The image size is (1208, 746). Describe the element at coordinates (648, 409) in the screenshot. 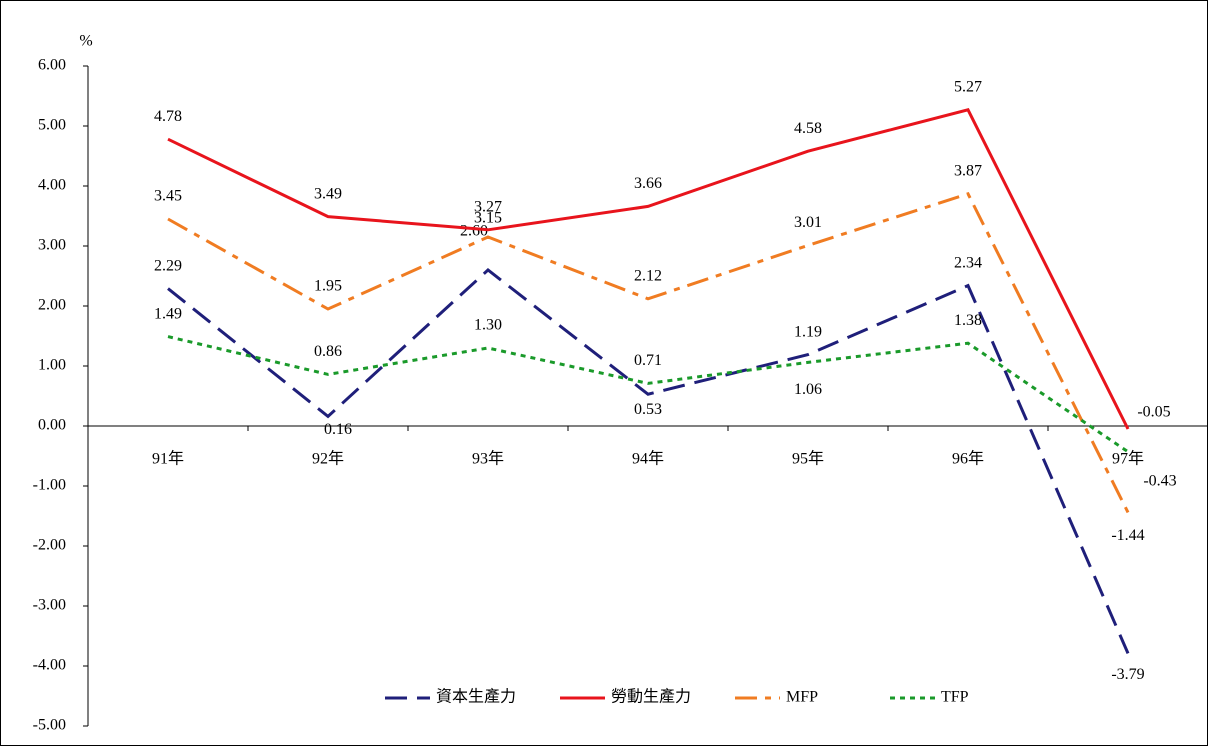

I see `value-label: 0.53` at that location.